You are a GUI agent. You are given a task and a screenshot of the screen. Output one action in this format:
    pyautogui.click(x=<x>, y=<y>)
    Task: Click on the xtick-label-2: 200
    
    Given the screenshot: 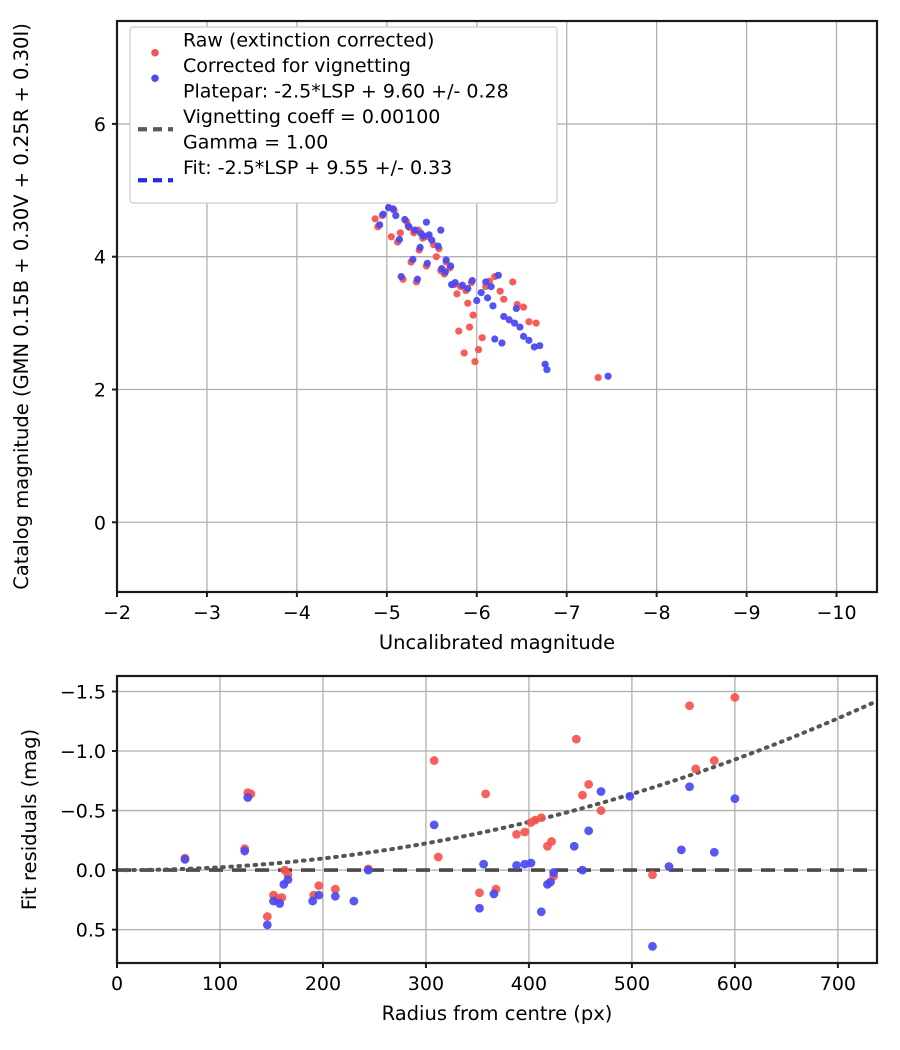 What is the action you would take?
    pyautogui.click(x=323, y=984)
    